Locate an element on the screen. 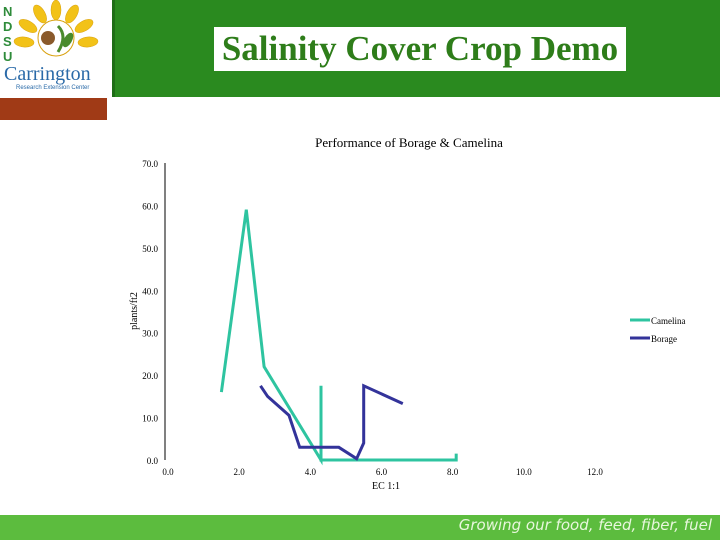 The height and width of the screenshot is (540, 720). x-axis-label: EC 1:1 is located at coordinates (386, 486).